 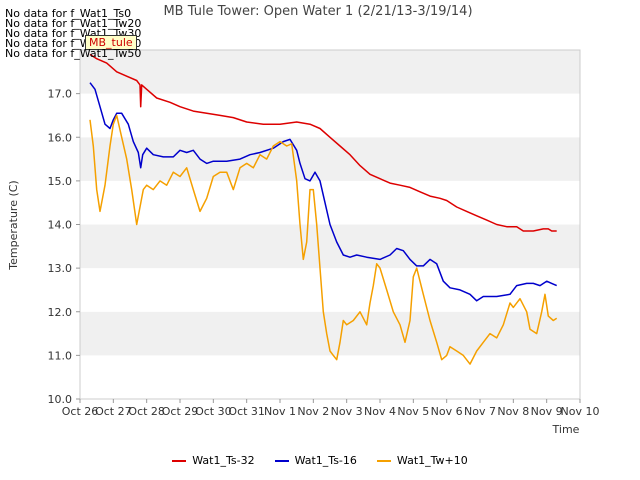 What do you see at coordinates (60, 225) in the screenshot?
I see `y-tick-label: 14.0` at bounding box center [60, 225].